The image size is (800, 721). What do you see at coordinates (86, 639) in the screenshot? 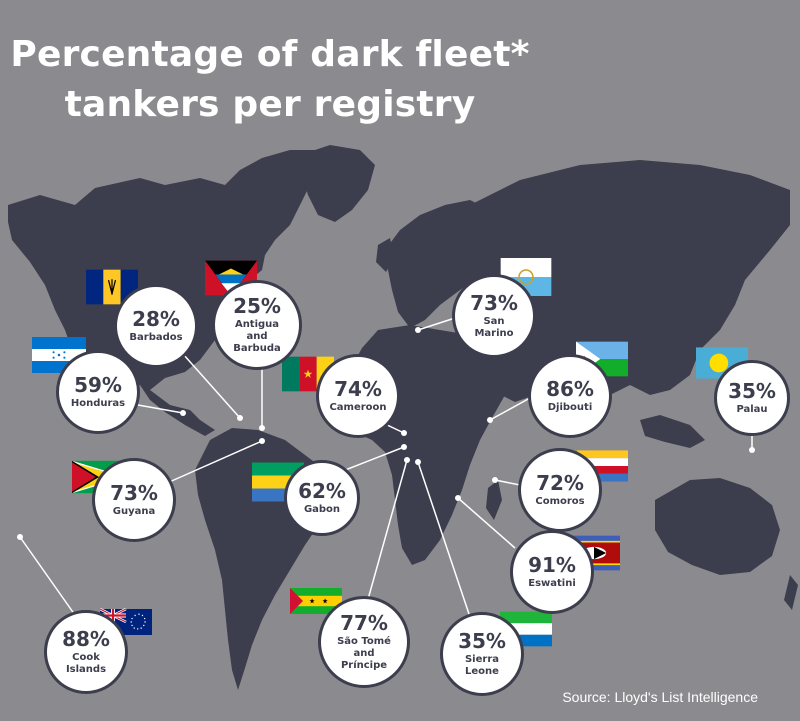
I see `bar-value: 88%` at bounding box center [86, 639].